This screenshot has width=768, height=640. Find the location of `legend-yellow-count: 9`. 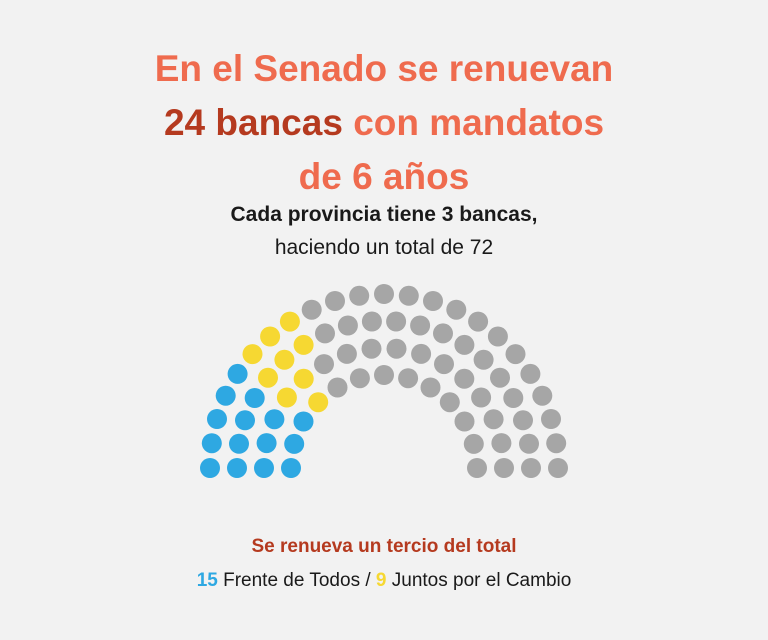

legend-yellow-count: 9 is located at coordinates (381, 580).